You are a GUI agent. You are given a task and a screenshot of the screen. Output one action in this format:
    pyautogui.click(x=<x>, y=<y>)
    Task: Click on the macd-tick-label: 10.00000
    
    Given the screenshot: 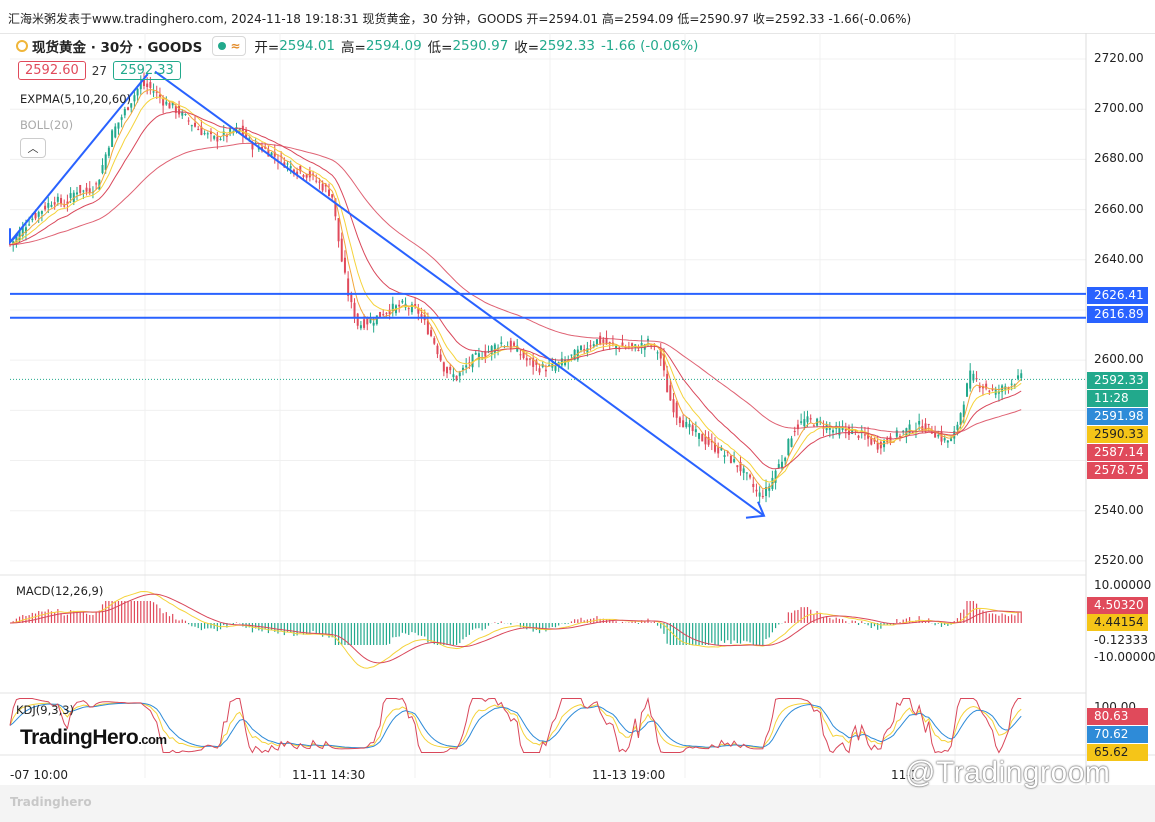 What is the action you would take?
    pyautogui.click(x=1123, y=585)
    